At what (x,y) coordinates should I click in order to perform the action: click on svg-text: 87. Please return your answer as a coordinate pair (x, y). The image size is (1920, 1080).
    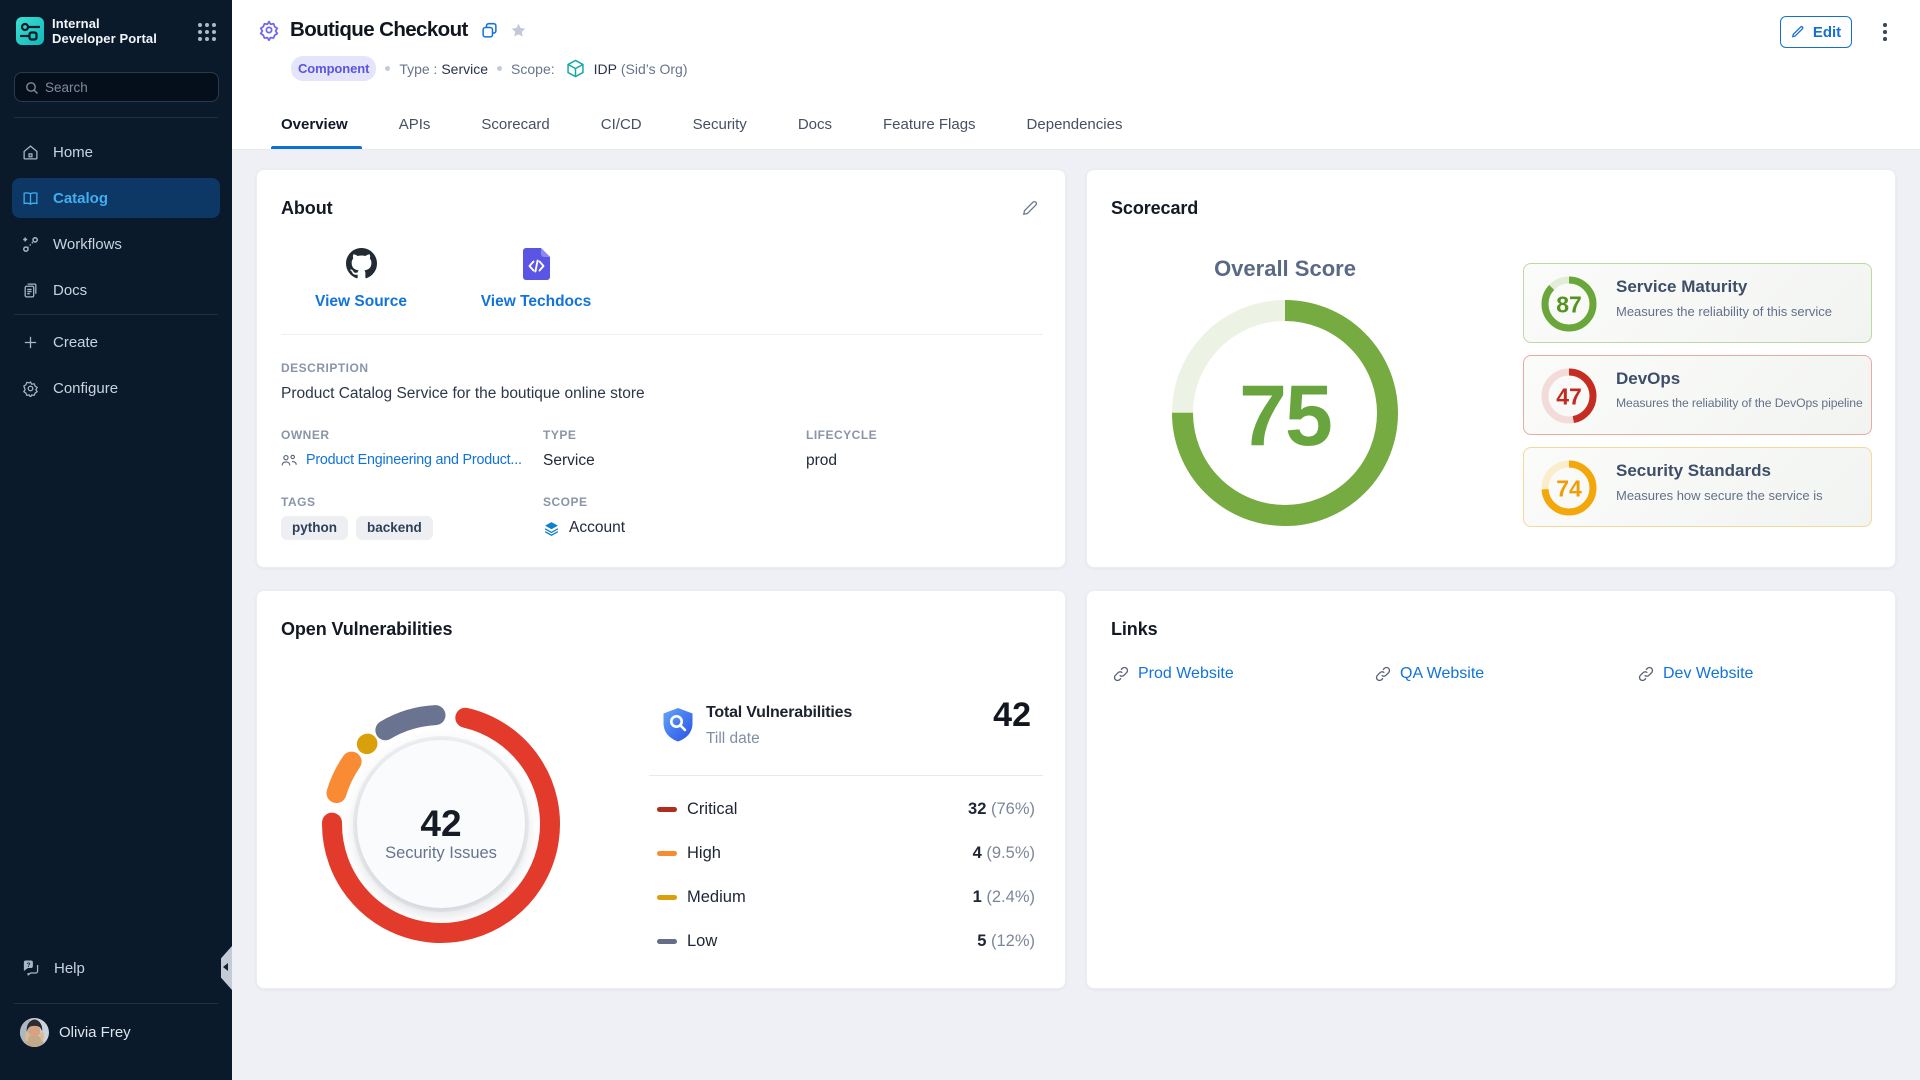
    Looking at the image, I should click on (1569, 305).